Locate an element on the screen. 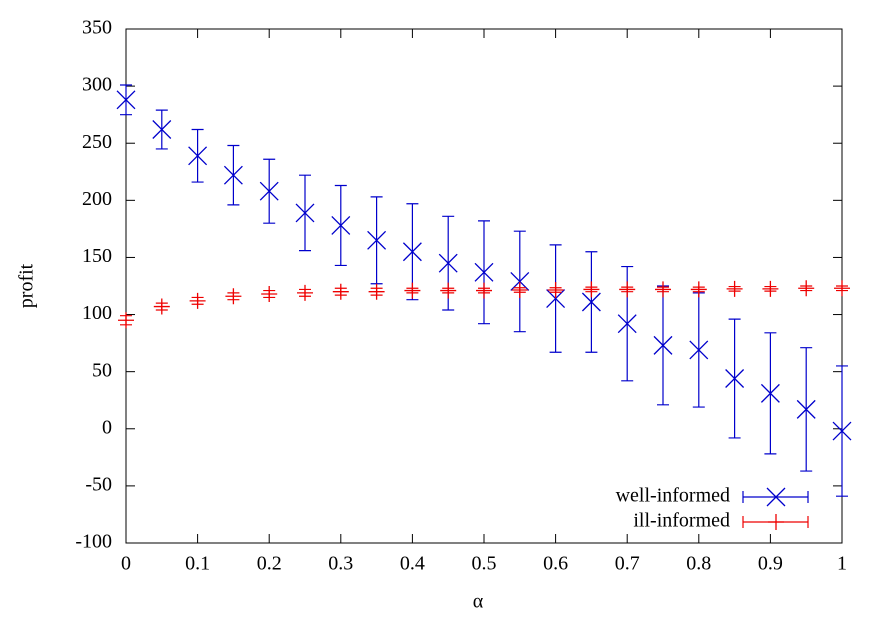 Image resolution: width=882 pixels, height=617 pixels. x-tick-label: 0.2 is located at coordinates (269, 564).